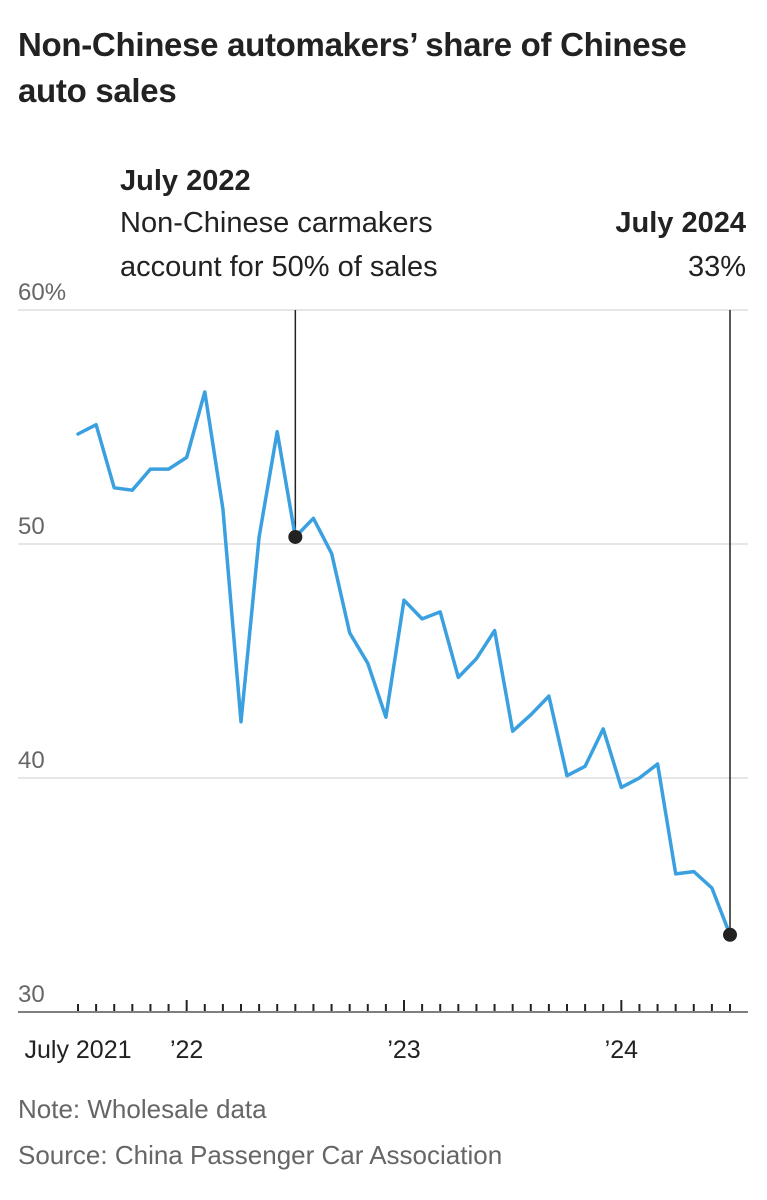 The image size is (767, 1200). What do you see at coordinates (260, 1155) in the screenshot?
I see `chart-source: Source: China Passenger Car Association` at bounding box center [260, 1155].